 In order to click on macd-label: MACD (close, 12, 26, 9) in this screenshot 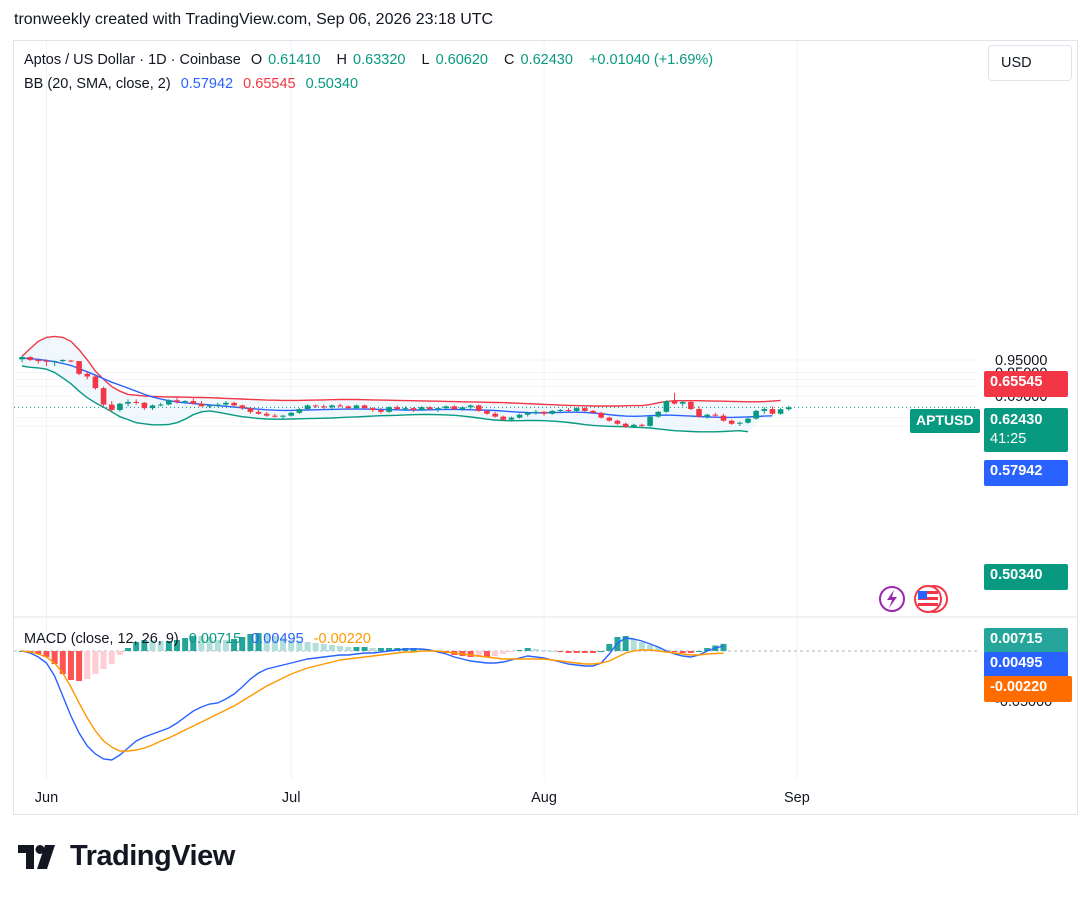, I will do `click(101, 639)`.